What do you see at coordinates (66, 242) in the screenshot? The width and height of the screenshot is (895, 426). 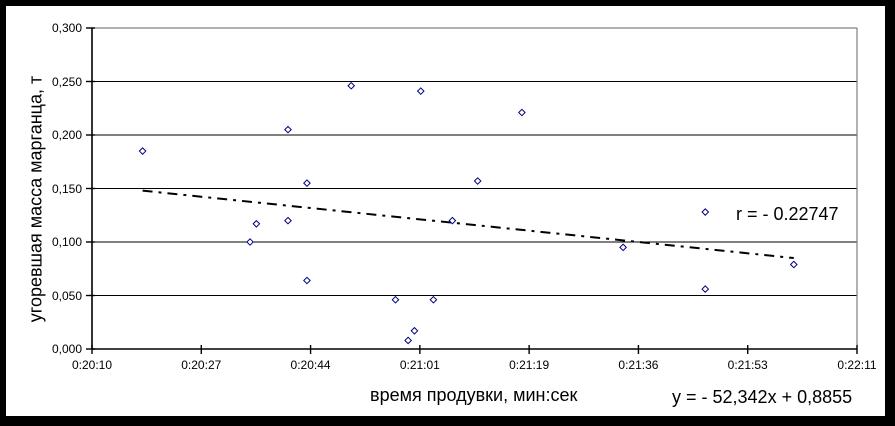 I see `y-tick-label: 0,100` at bounding box center [66, 242].